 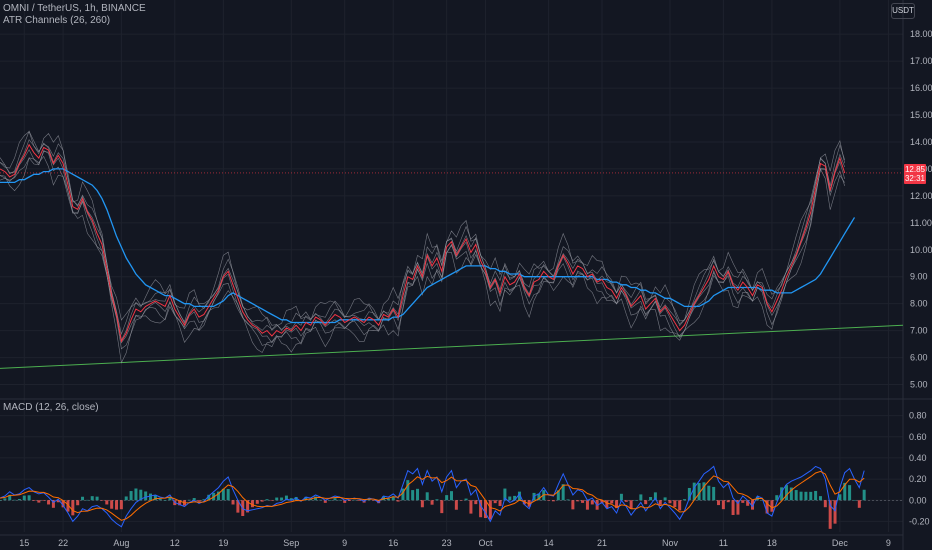 I want to click on price-axis-label: 10.00, so click(x=921, y=250).